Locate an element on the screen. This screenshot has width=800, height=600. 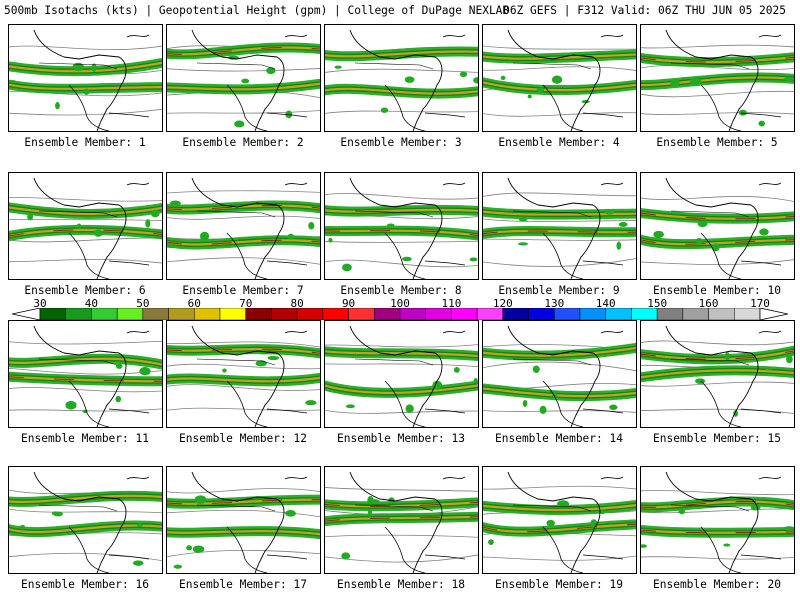
member-label: Ensemble Member: 13 is located at coordinates (401, 438).